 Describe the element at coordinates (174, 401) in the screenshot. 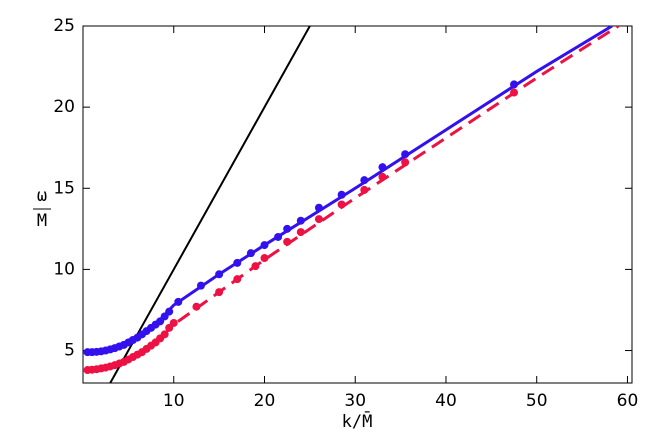

I see `x-tick-label: 10` at that location.